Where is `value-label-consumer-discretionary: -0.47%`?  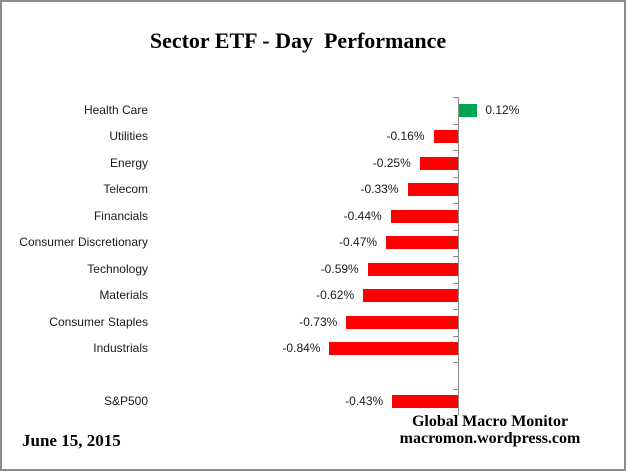
value-label-consumer-discretionary: -0.47% is located at coordinates (358, 242).